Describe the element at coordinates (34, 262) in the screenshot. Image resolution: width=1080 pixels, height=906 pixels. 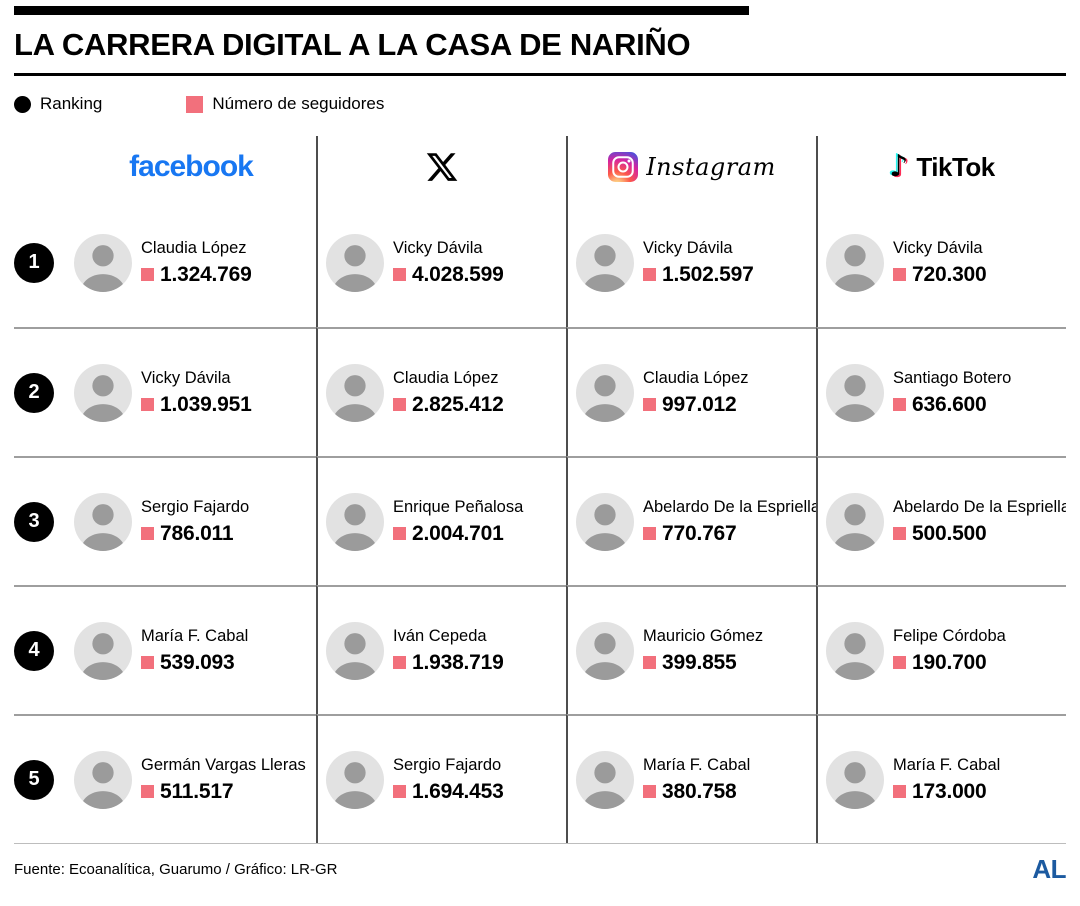
I see `rank-badge: 1` at that location.